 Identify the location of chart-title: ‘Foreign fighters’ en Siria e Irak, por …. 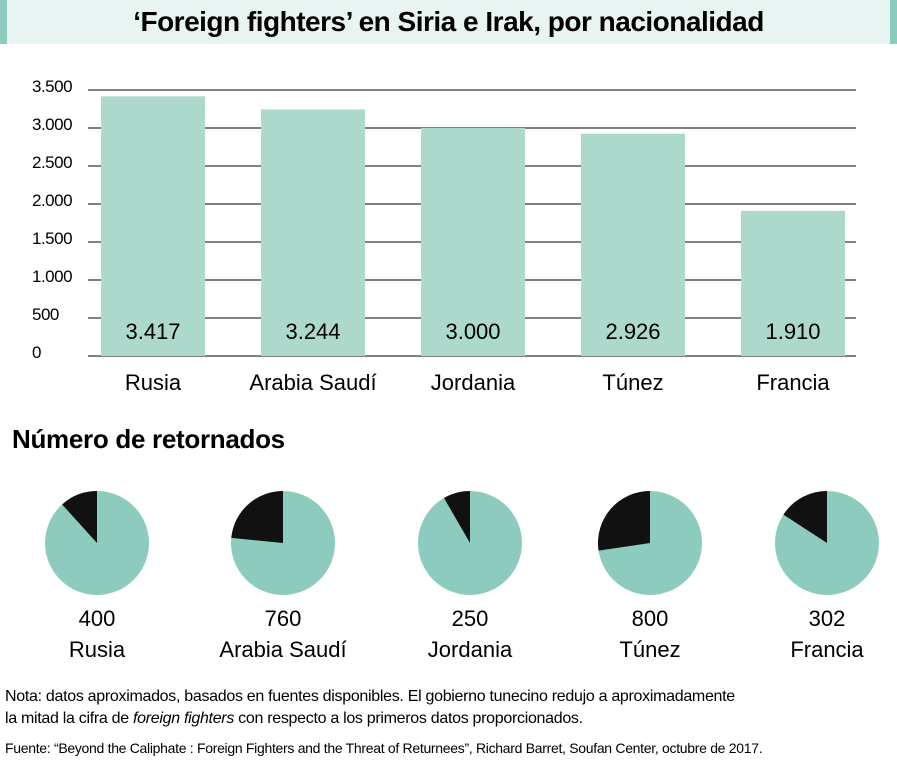
(448, 21).